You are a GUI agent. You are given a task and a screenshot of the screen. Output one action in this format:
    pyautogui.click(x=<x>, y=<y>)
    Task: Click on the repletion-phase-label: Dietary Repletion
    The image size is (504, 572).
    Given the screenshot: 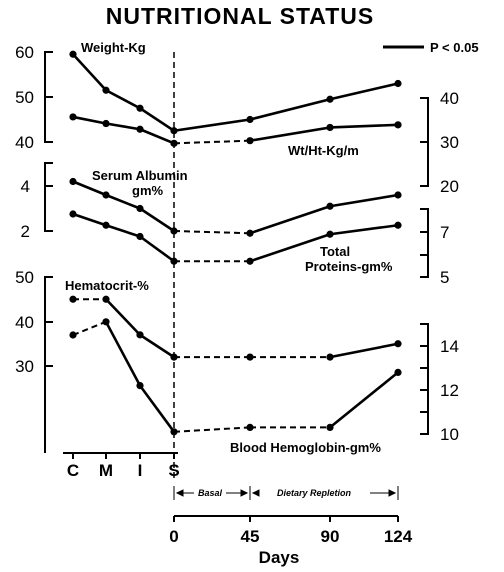 What is the action you would take?
    pyautogui.click(x=314, y=493)
    